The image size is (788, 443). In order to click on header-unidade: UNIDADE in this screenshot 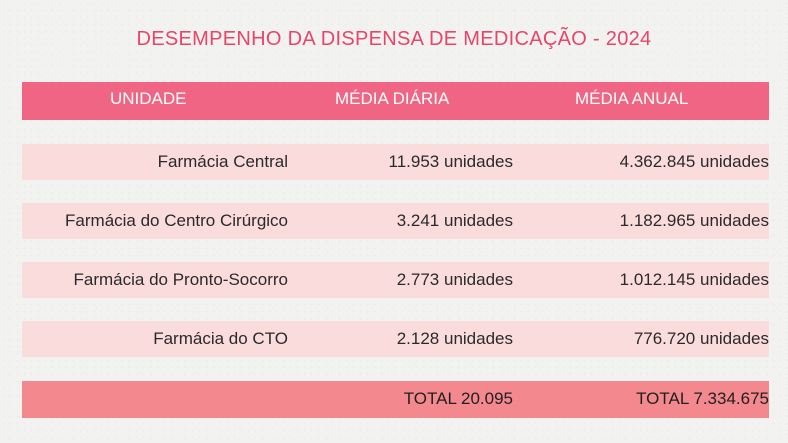, I will do `click(148, 98)`.